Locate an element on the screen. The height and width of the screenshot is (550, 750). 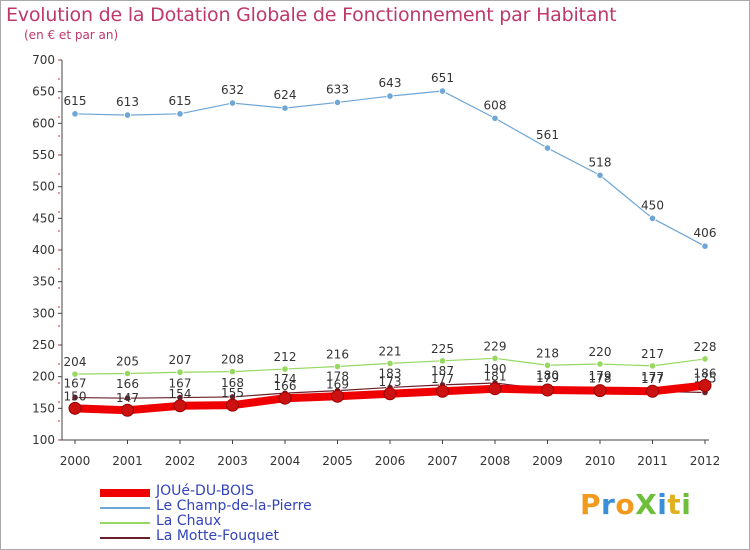
y-tick-label: 550 is located at coordinates (43, 155).